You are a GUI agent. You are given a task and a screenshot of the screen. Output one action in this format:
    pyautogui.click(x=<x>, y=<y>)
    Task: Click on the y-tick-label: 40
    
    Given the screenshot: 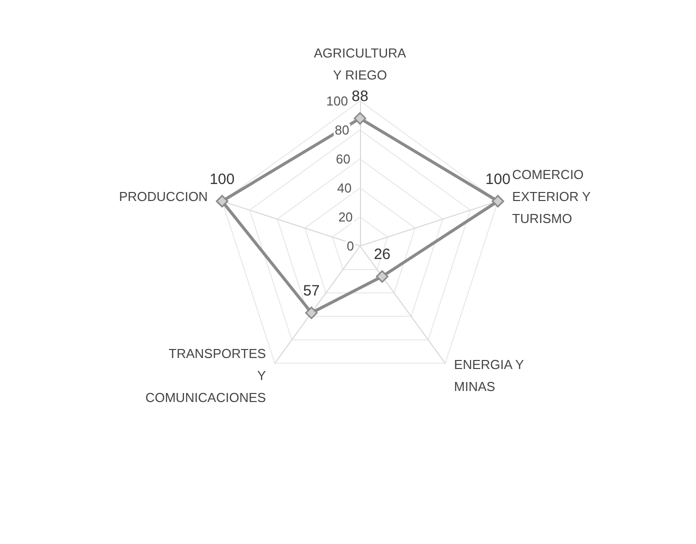 What is the action you would take?
    pyautogui.click(x=344, y=188)
    